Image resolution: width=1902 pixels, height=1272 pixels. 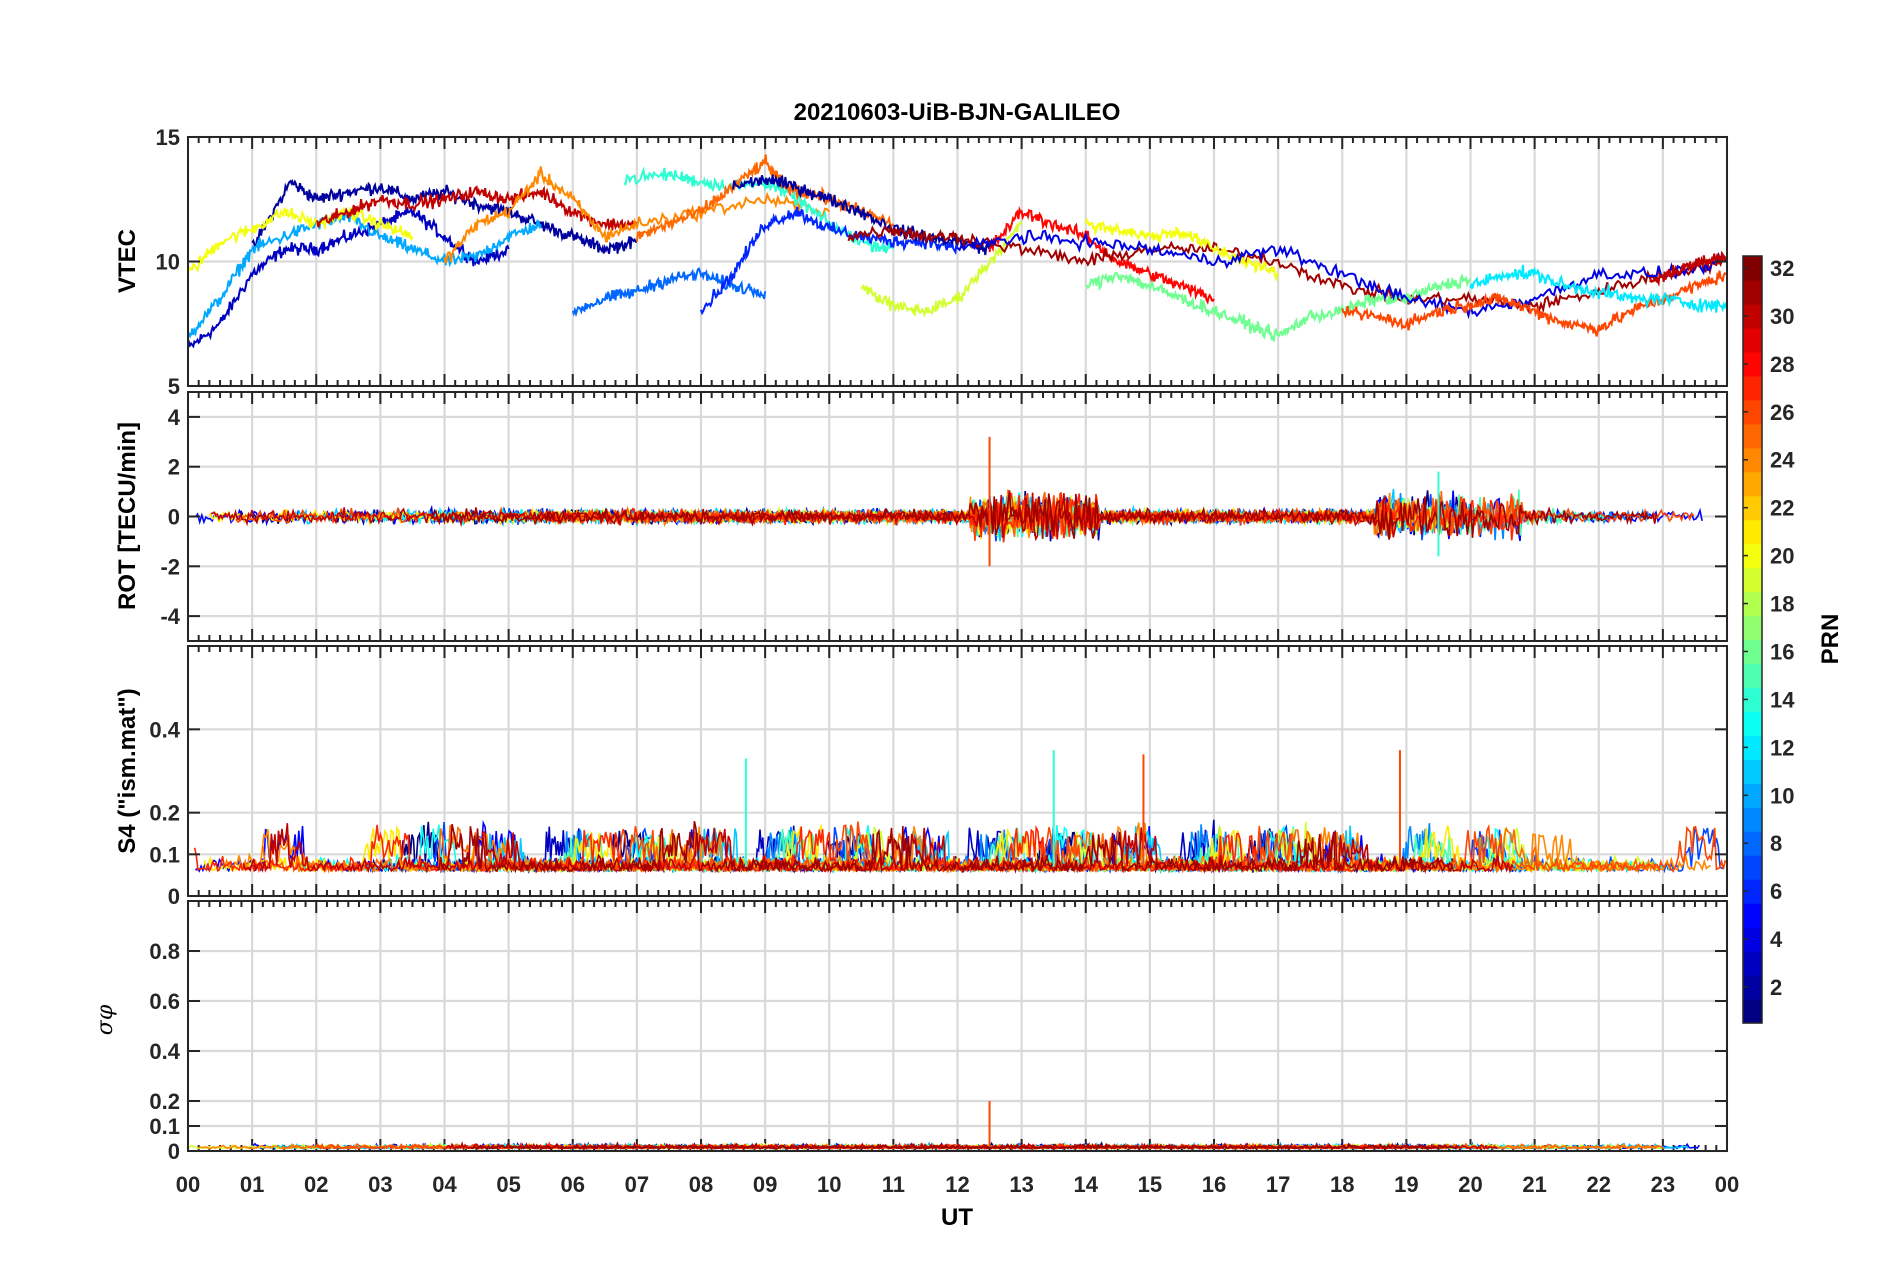 What do you see at coordinates (1021, 1184) in the screenshot?
I see `x-tick-label: 13` at bounding box center [1021, 1184].